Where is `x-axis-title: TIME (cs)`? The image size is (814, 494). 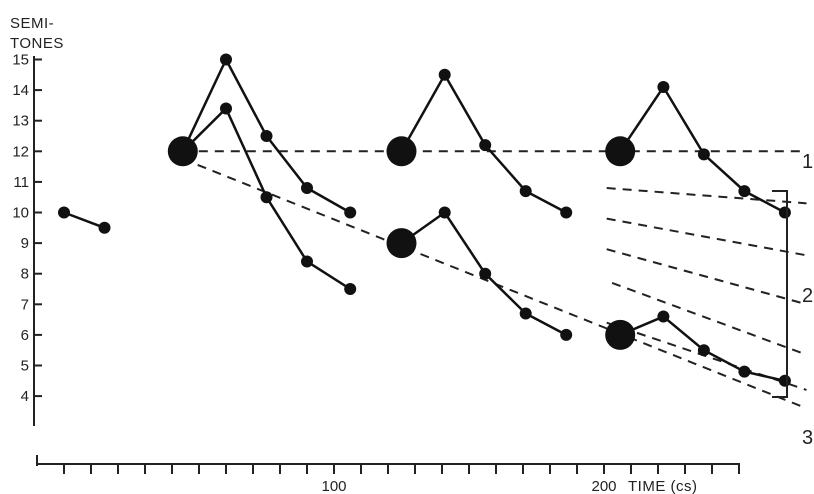 x-axis-title: TIME (cs) is located at coordinates (663, 486).